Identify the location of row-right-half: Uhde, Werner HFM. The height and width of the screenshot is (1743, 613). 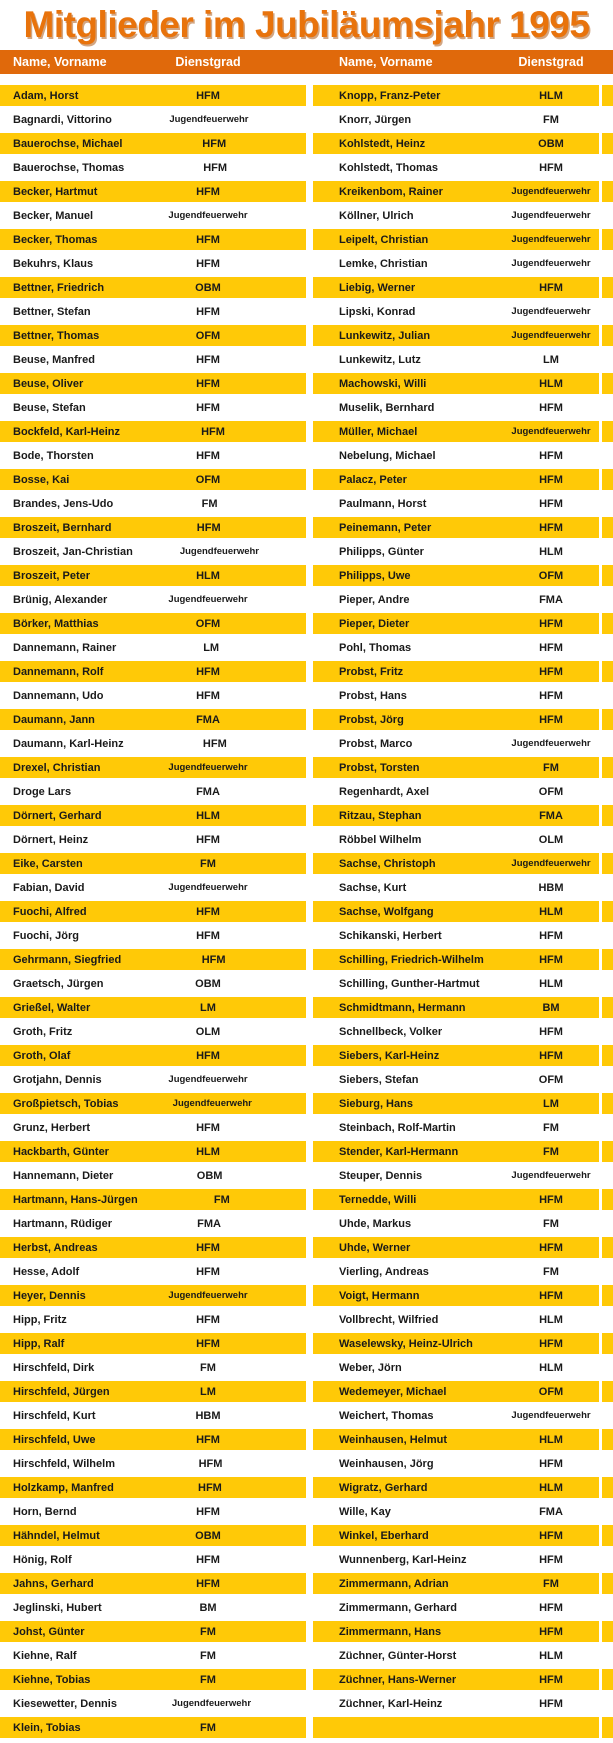
(456, 1247).